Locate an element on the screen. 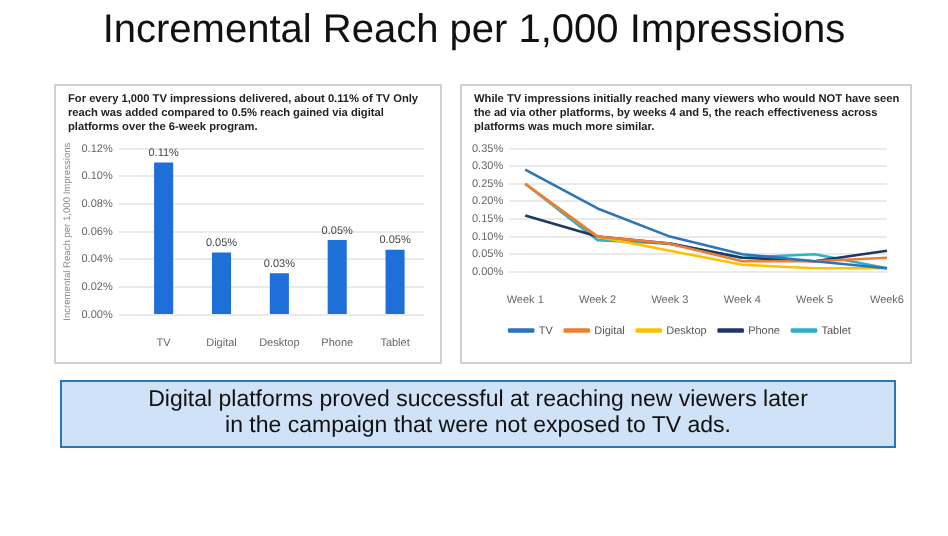 Image resolution: width=948 pixels, height=536 pixels. chart-title: Incremental Reach per 1,000 Impressions is located at coordinates (474, 31).